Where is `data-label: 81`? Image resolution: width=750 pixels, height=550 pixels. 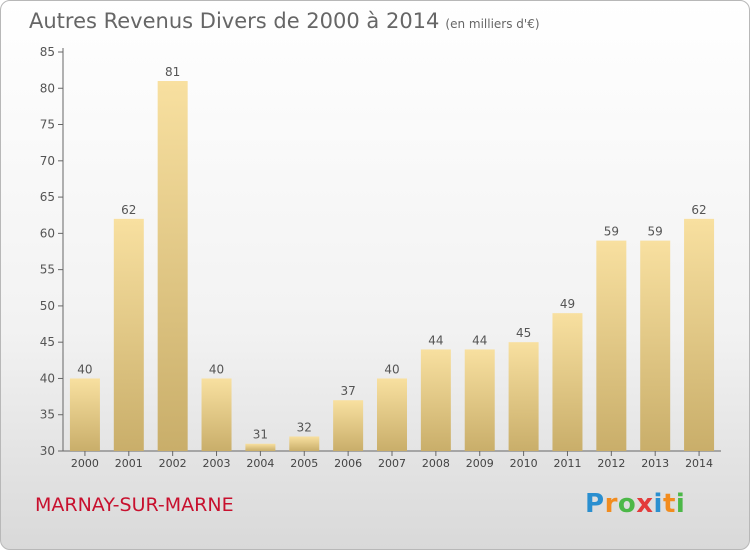 data-label: 81 is located at coordinates (172, 72).